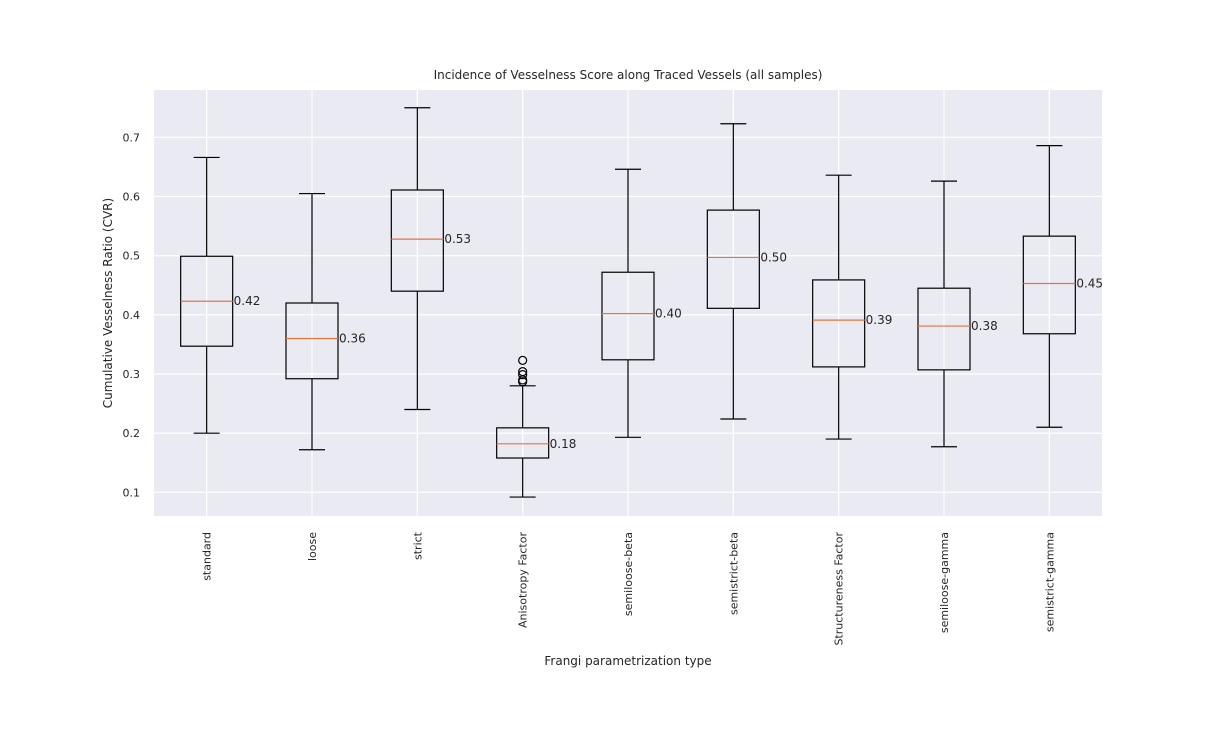 The width and height of the screenshot is (1226, 739). Describe the element at coordinates (839, 589) in the screenshot. I see `x-tick-label: Structureness Factor` at that location.